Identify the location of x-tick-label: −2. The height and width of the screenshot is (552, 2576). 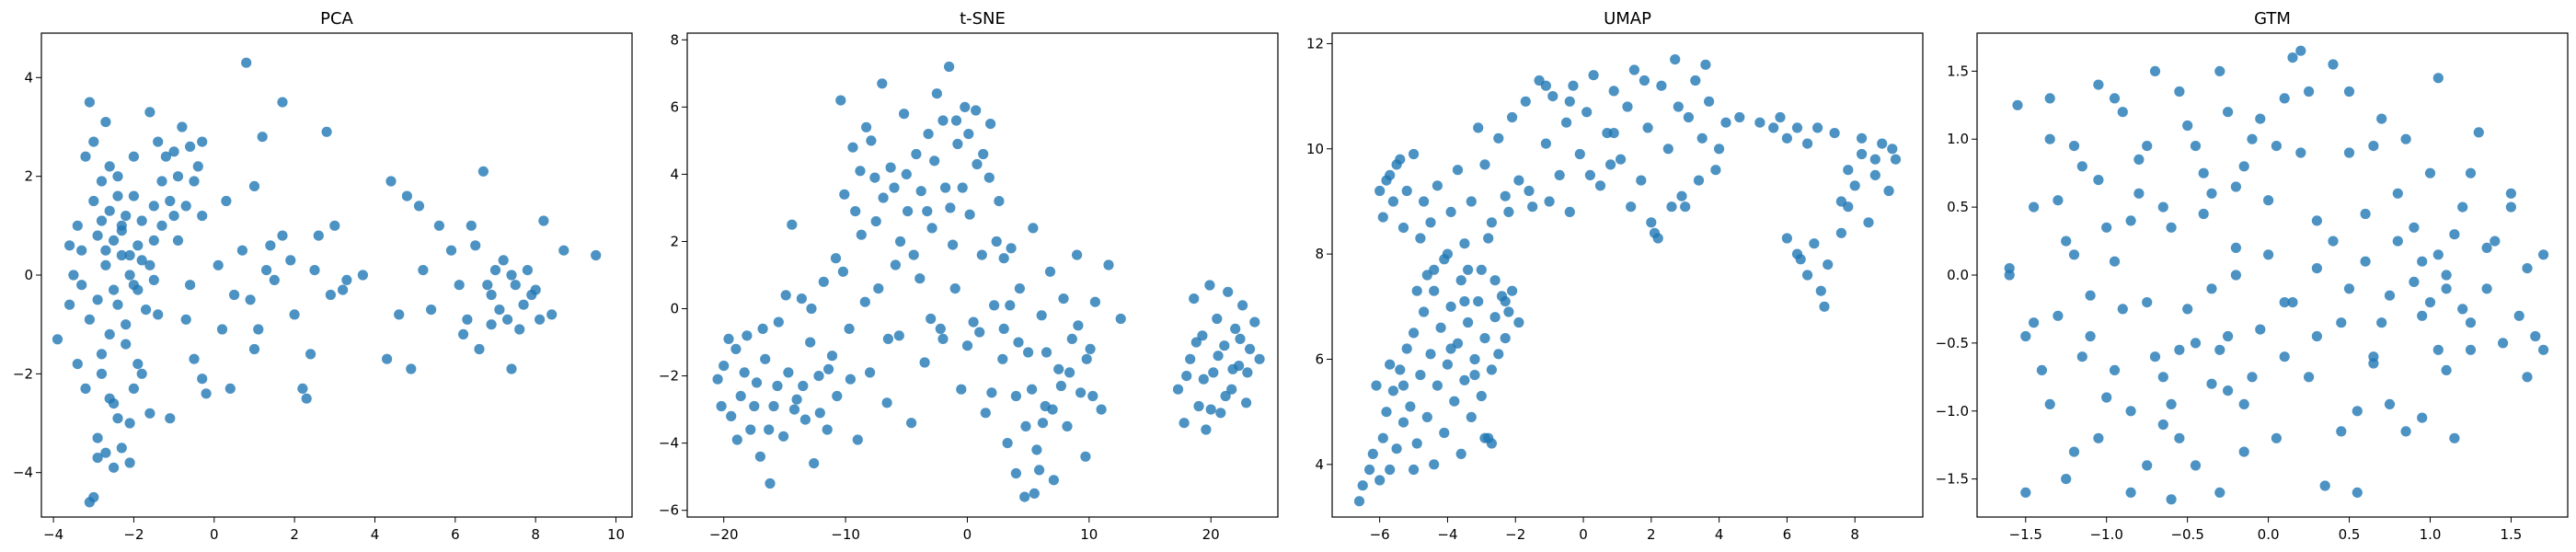
(1515, 534).